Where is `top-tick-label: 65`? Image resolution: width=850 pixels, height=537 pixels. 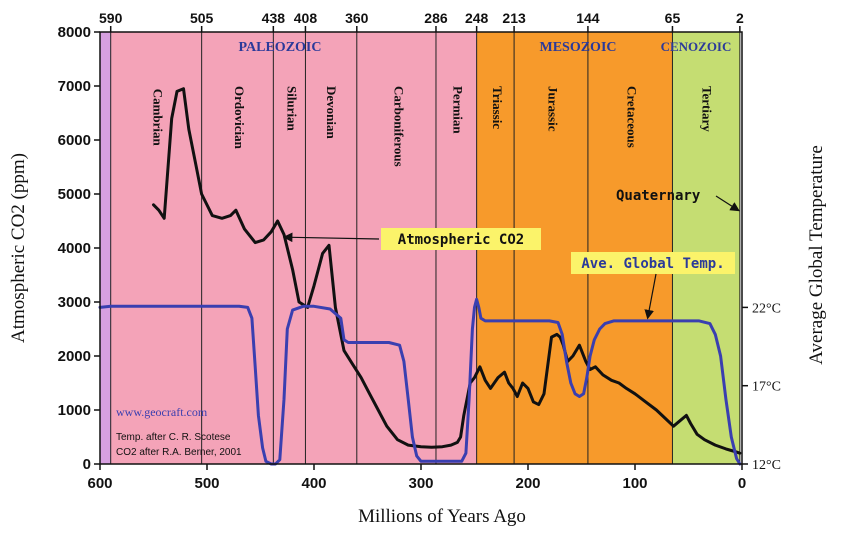
top-tick-label: 65 is located at coordinates (673, 18).